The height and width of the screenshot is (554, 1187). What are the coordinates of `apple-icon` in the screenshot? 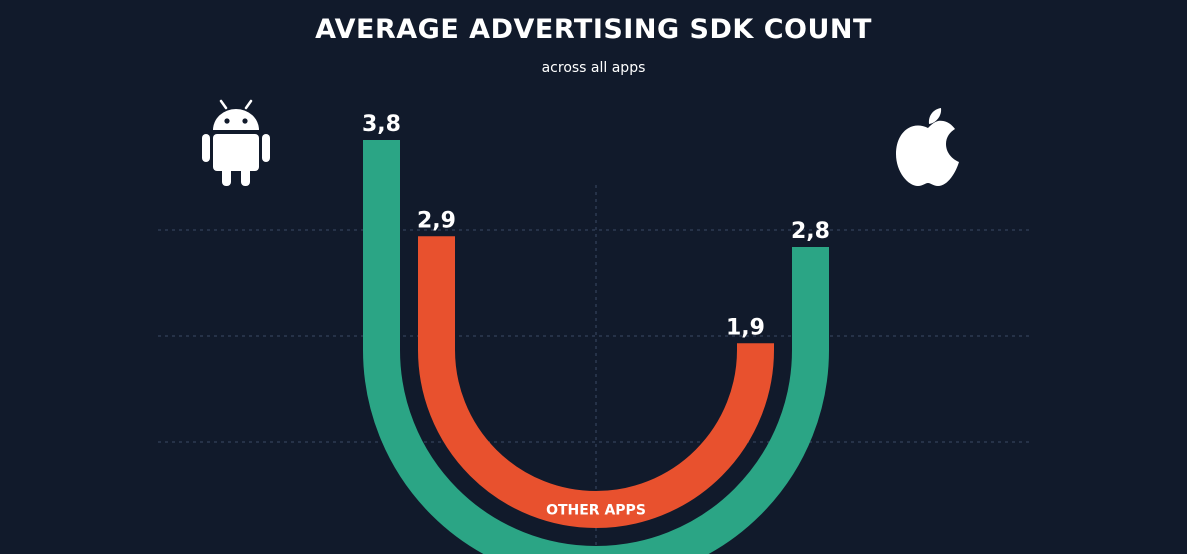 It's located at (927, 147).